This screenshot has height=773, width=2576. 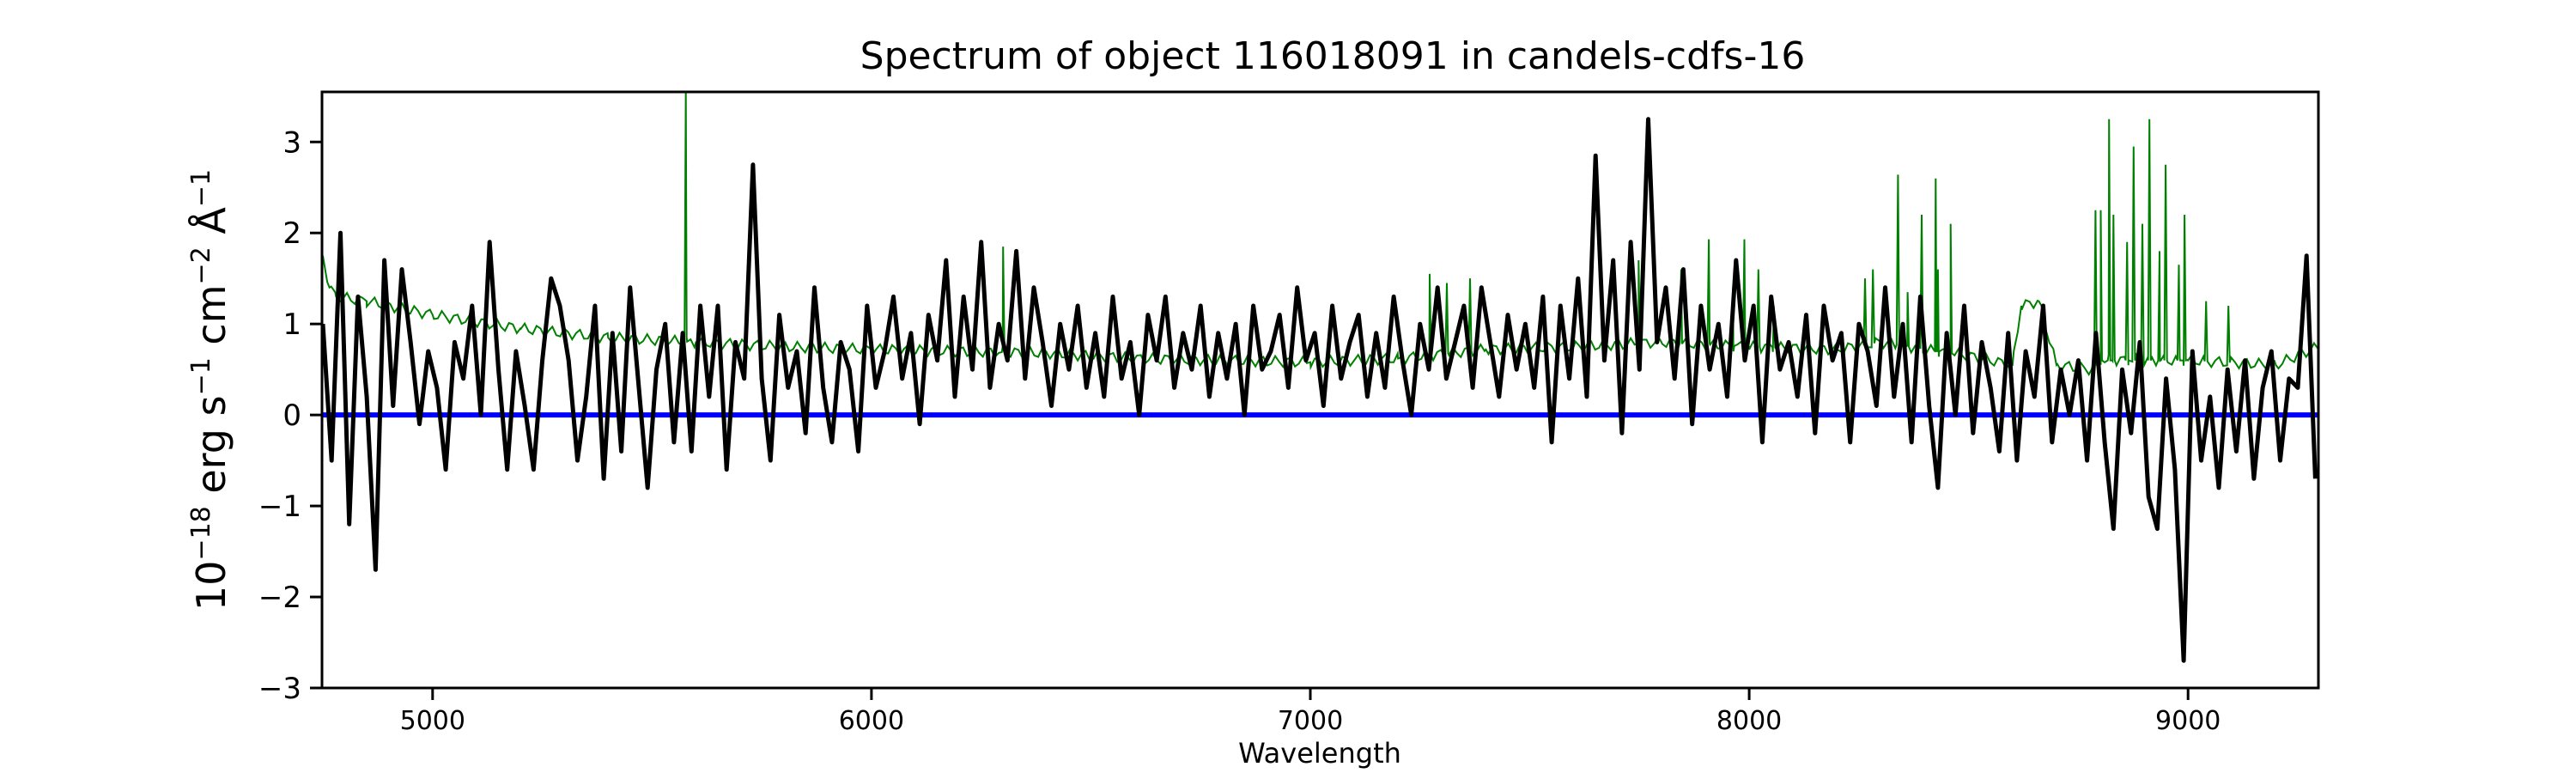 I want to click on x-tick-label: 5000, so click(x=432, y=721).